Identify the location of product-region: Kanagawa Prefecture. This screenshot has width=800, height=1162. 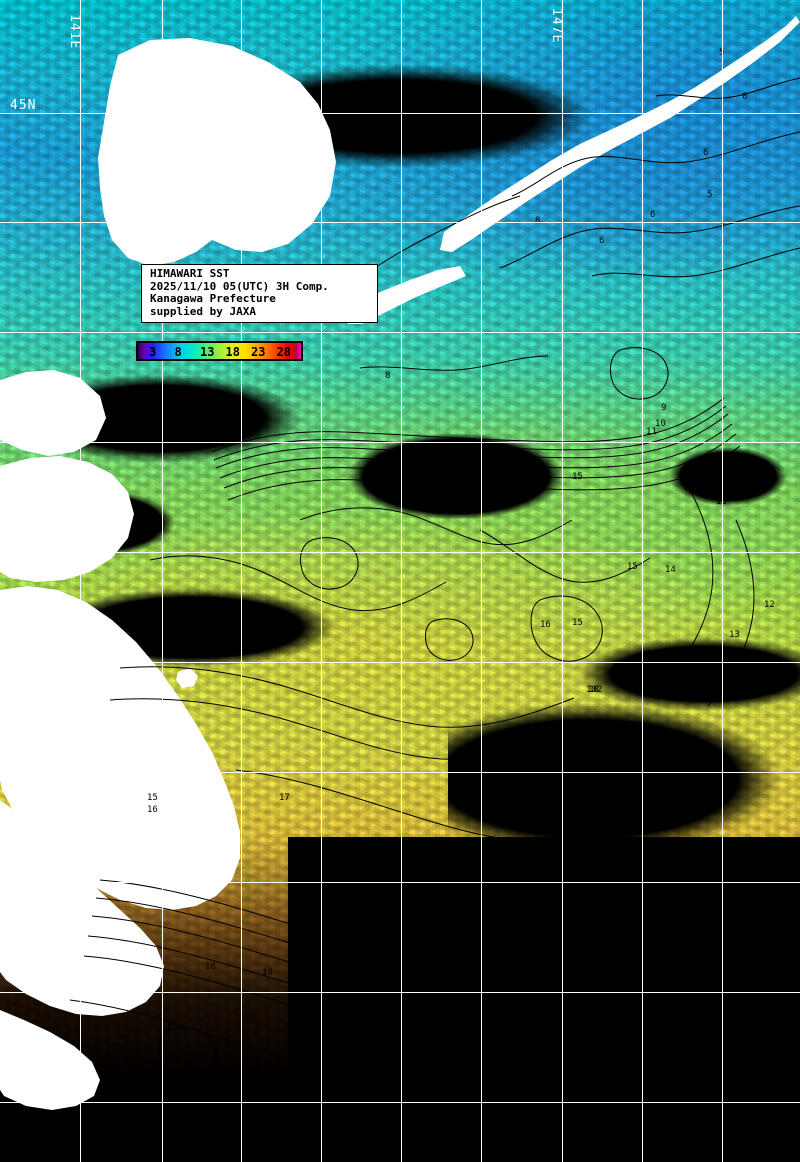
(213, 298).